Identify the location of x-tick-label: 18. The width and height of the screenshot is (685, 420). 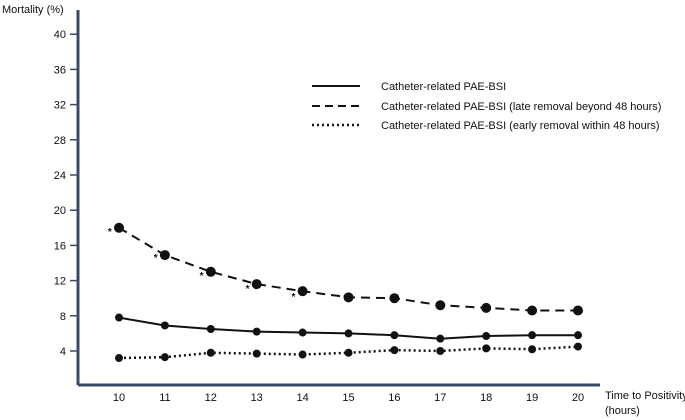
(486, 398).